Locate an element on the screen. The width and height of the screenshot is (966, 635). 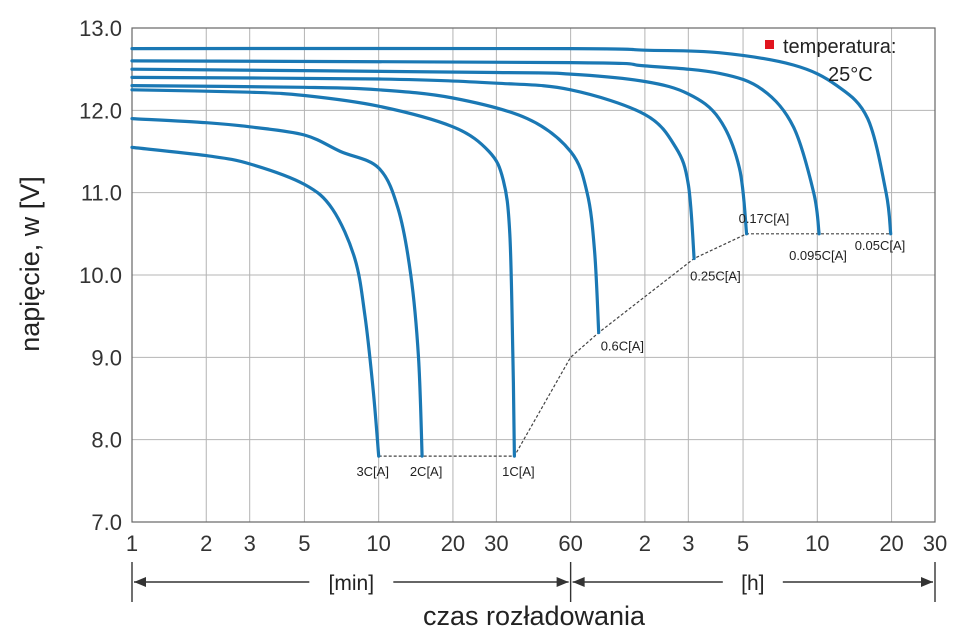
legend-marker is located at coordinates (769, 44).